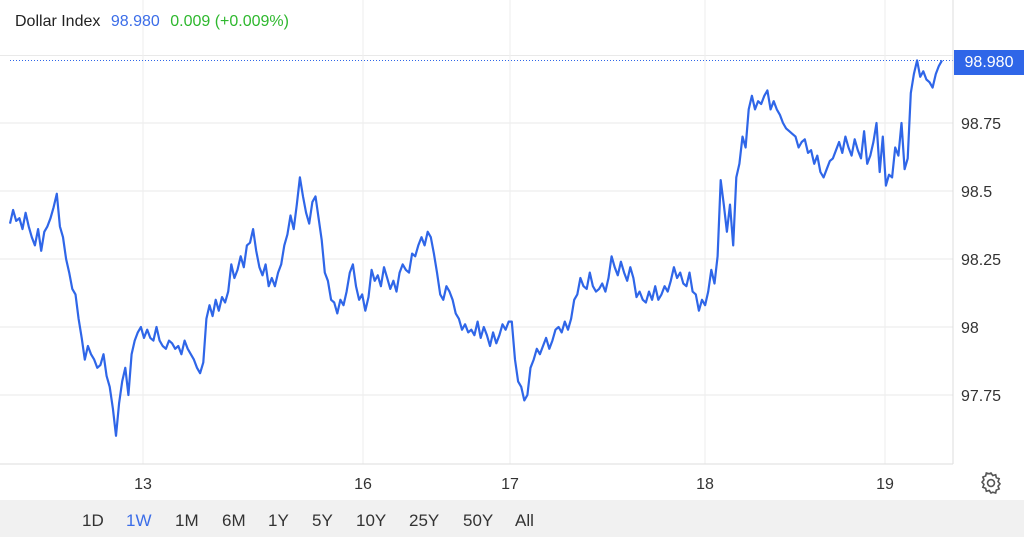 The image size is (1024, 537). I want to click on range-selector: 1D 1W 1M 6M 1Y 5Y 10Y 25Y 50Y All, so click(512, 518).